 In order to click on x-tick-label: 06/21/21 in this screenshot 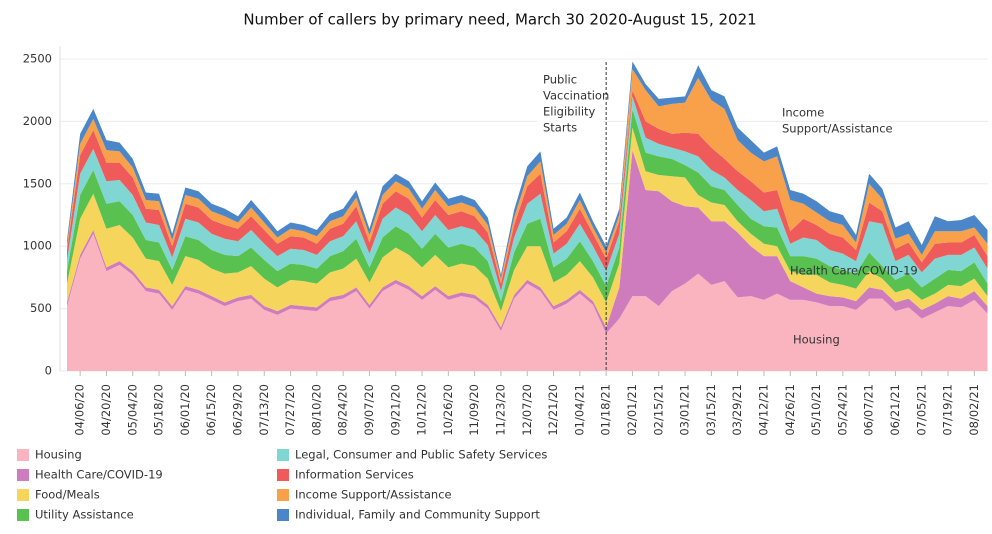, I will do `click(895, 410)`.